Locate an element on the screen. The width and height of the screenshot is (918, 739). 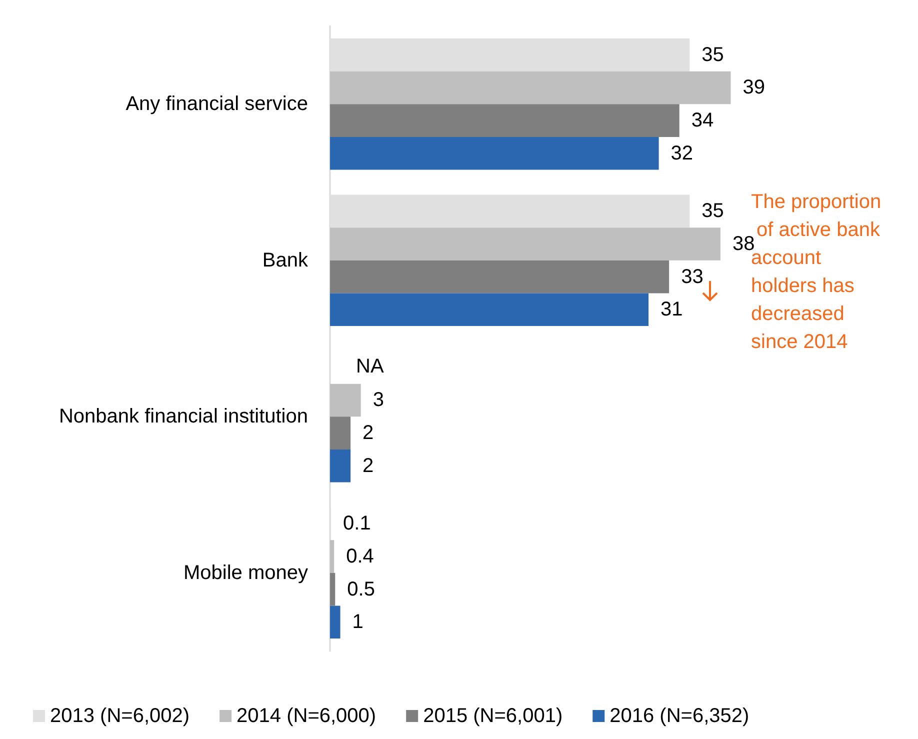
data-label: 33 is located at coordinates (692, 277).